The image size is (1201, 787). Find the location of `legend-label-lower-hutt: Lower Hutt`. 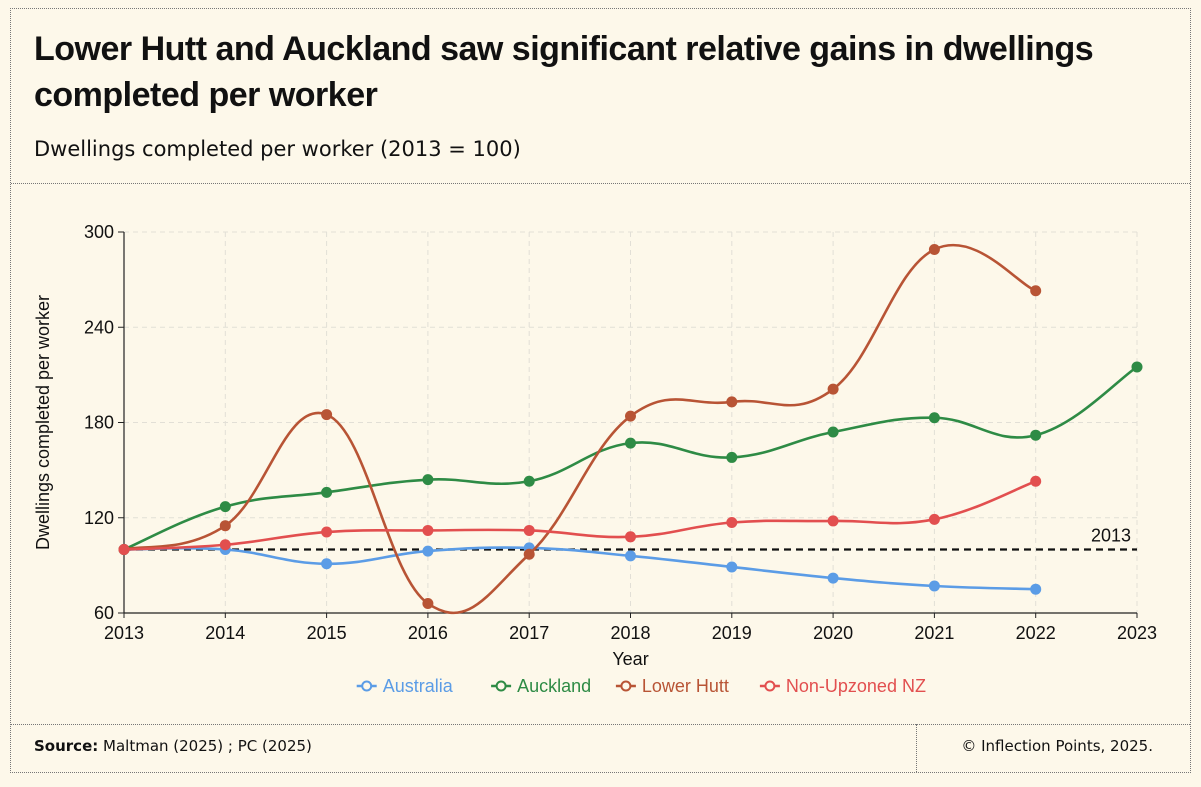

legend-label-lower-hutt: Lower Hutt is located at coordinates (685, 686).